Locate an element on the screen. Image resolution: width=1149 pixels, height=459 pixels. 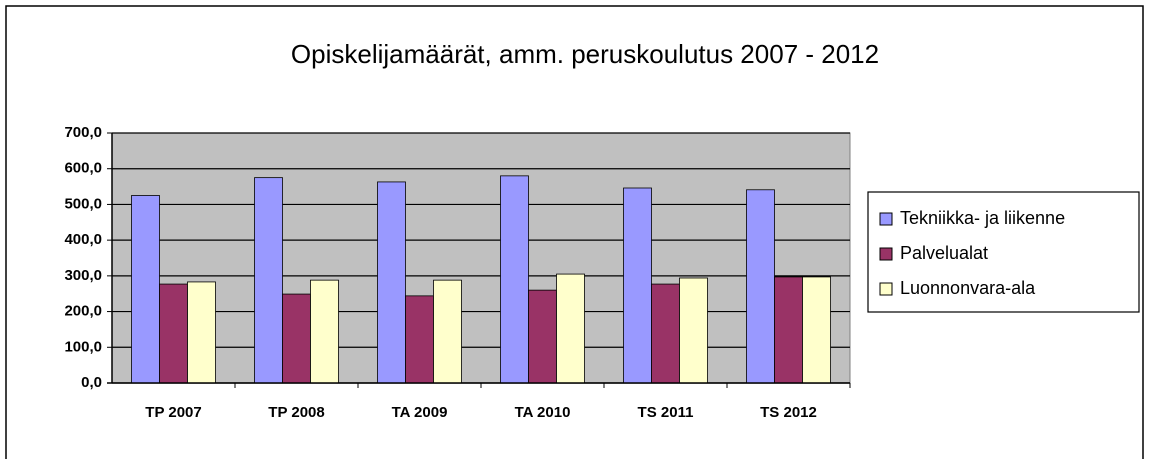
y-tick-label: 400,0 is located at coordinates (83, 239).